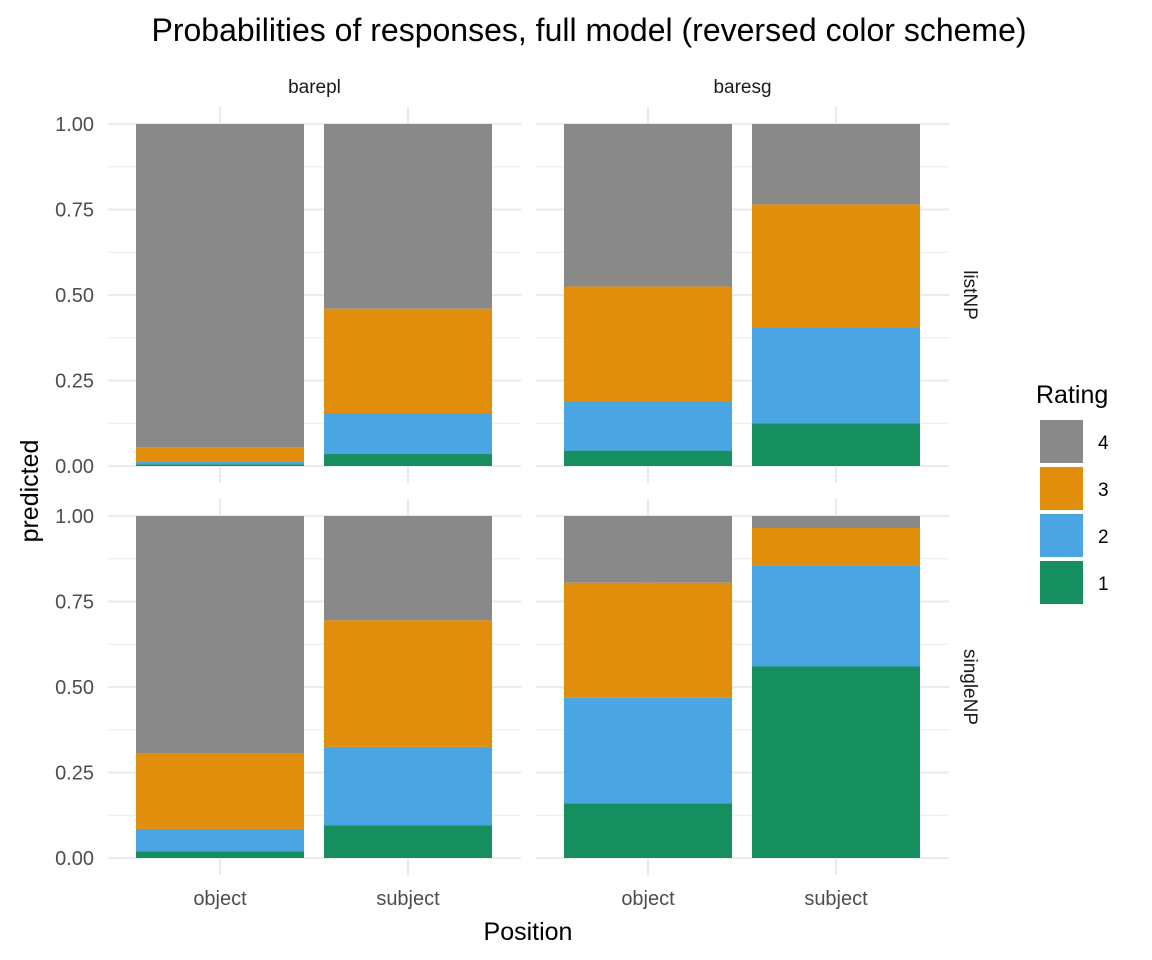 The height and width of the screenshot is (960, 1152). I want to click on panel-listNP-baresg, so click(742, 295).